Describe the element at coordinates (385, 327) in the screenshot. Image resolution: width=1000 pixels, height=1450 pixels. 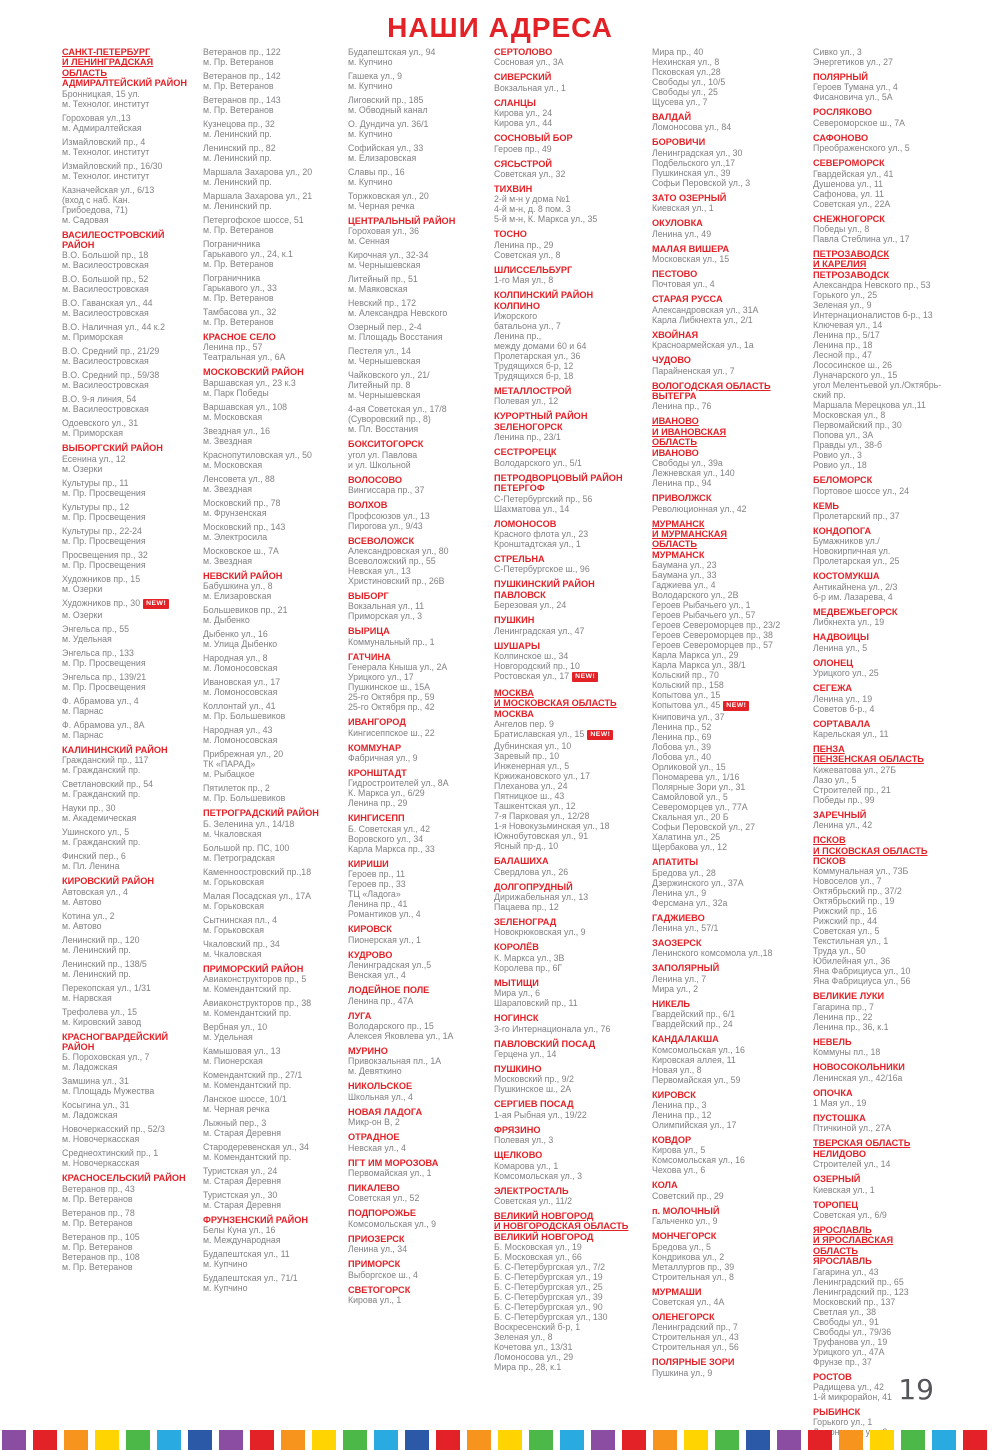
I see `address-line: Озерный пер., 2-4` at that location.